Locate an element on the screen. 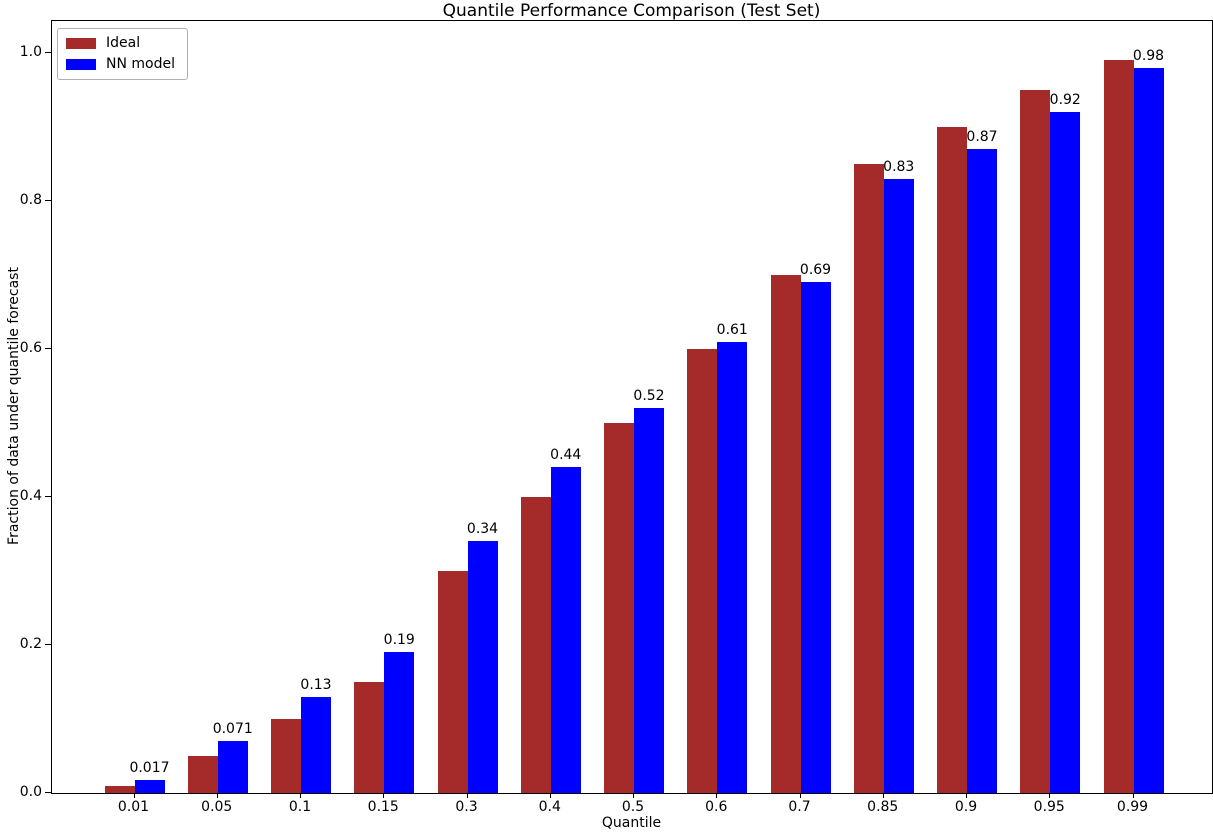 This screenshot has height=835, width=1213. bar-ideal-0.95 is located at coordinates (1035, 441).